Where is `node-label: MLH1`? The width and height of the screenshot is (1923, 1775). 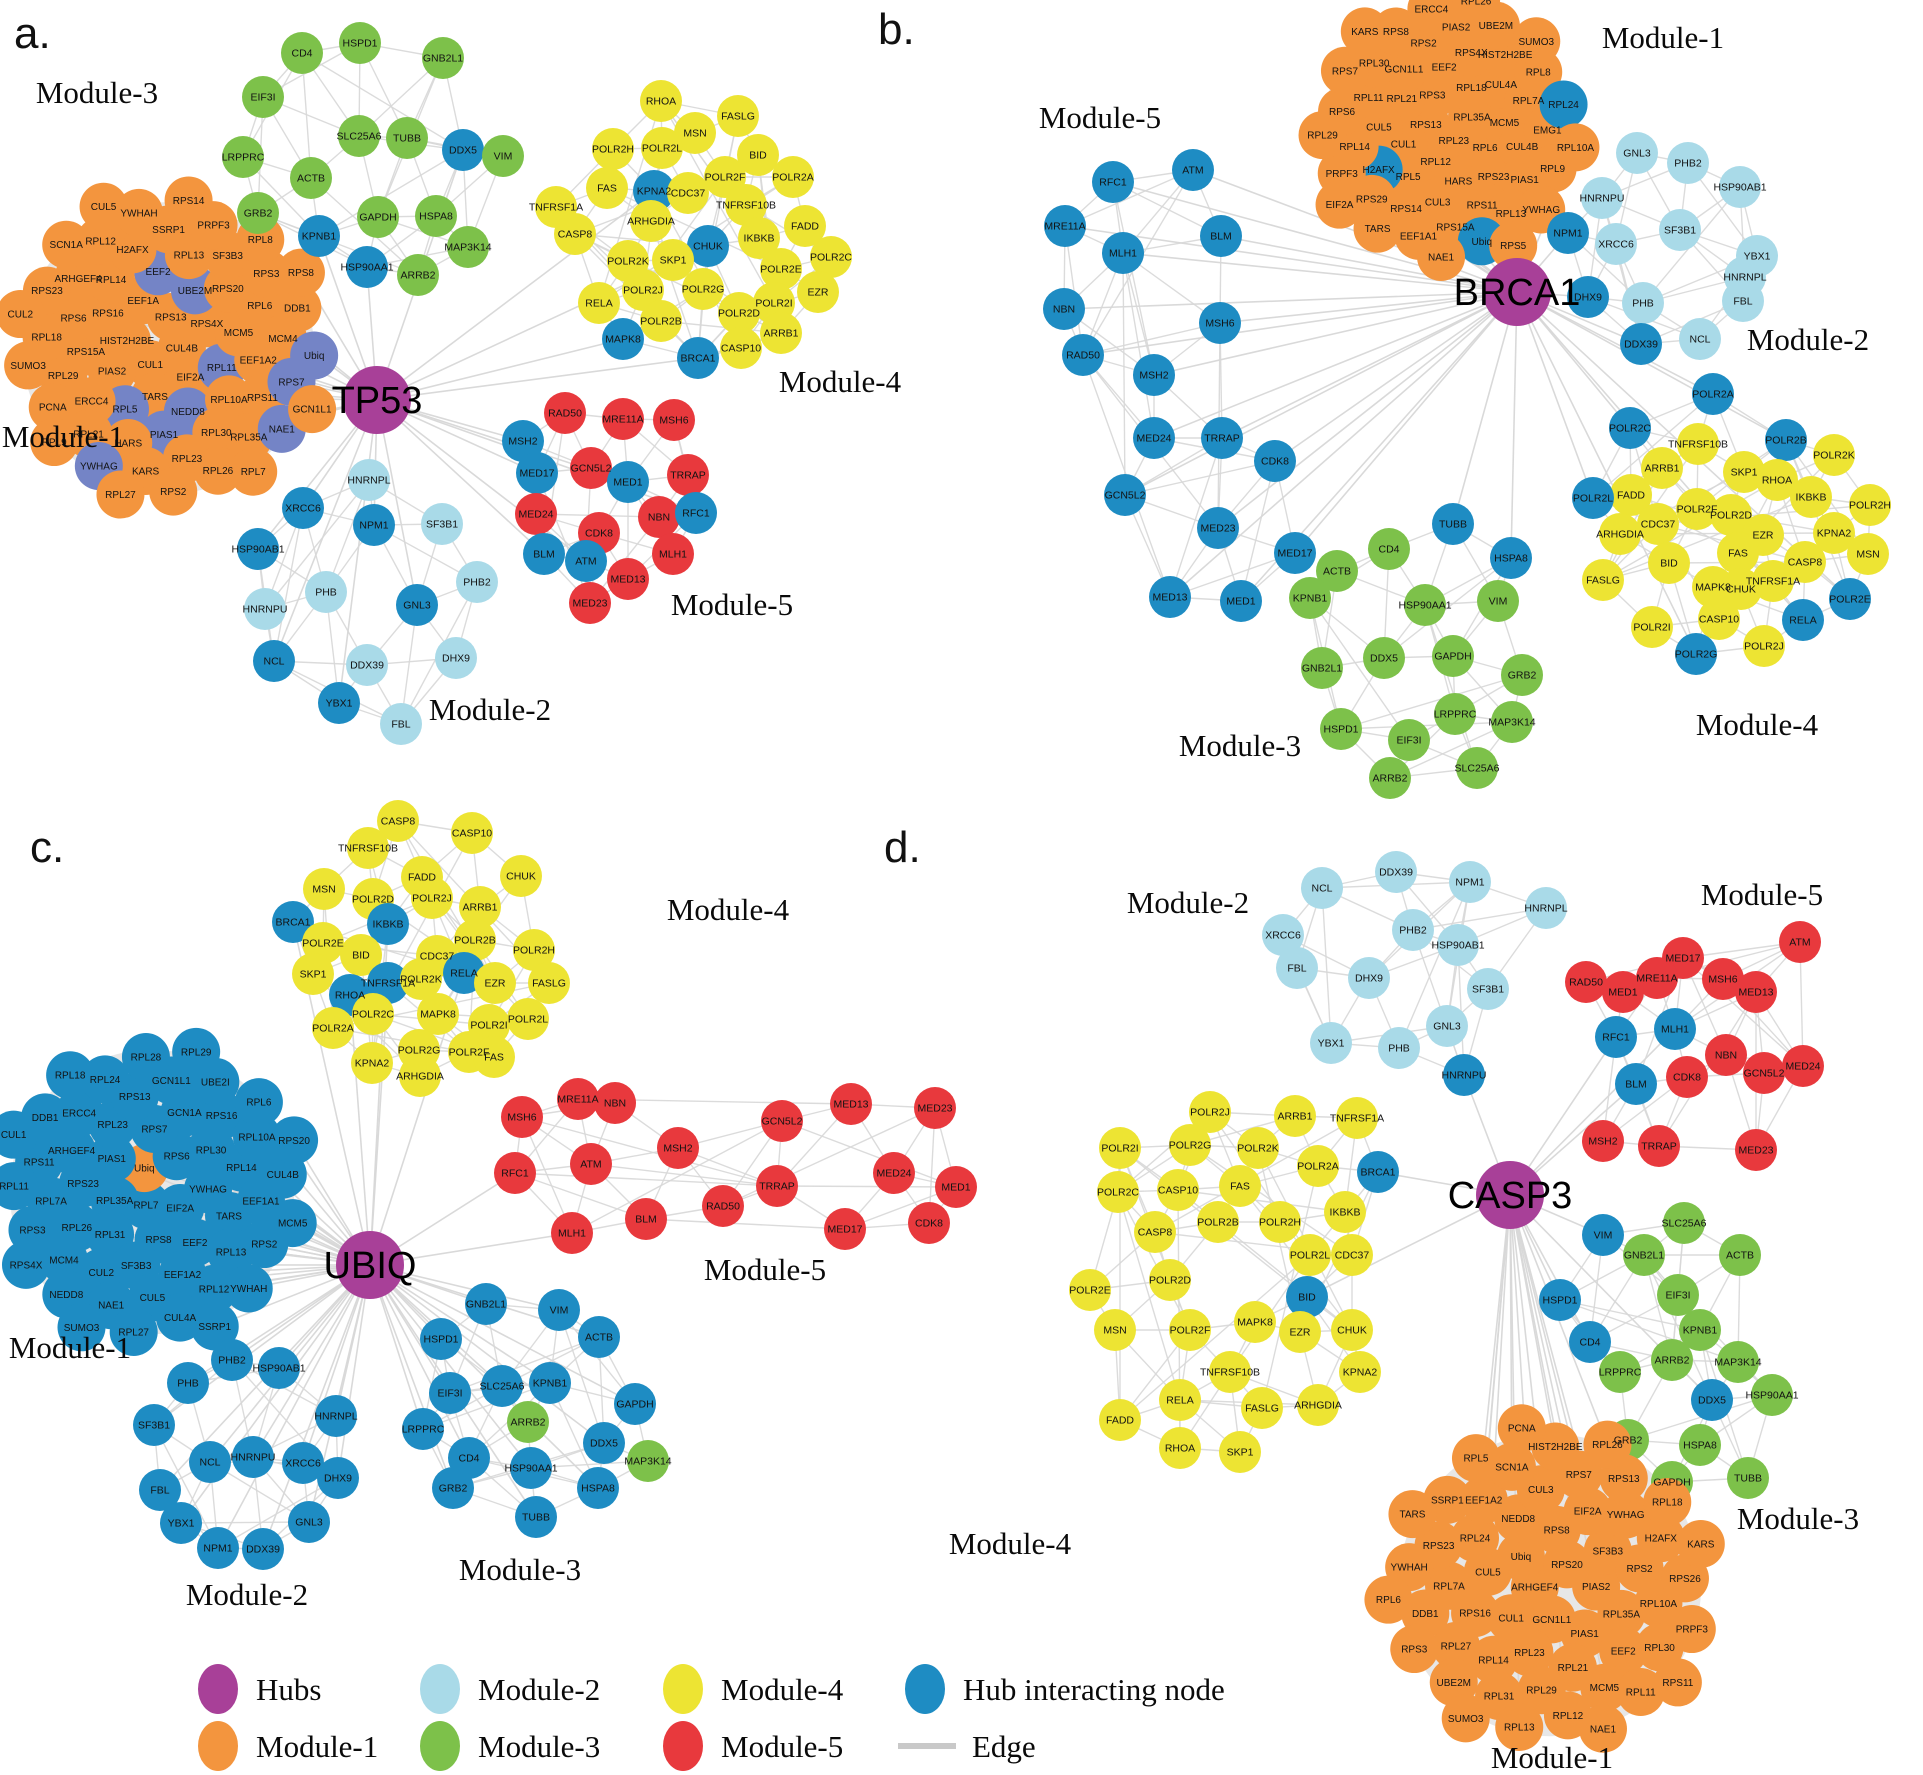 node-label: MLH1 is located at coordinates (1123, 254).